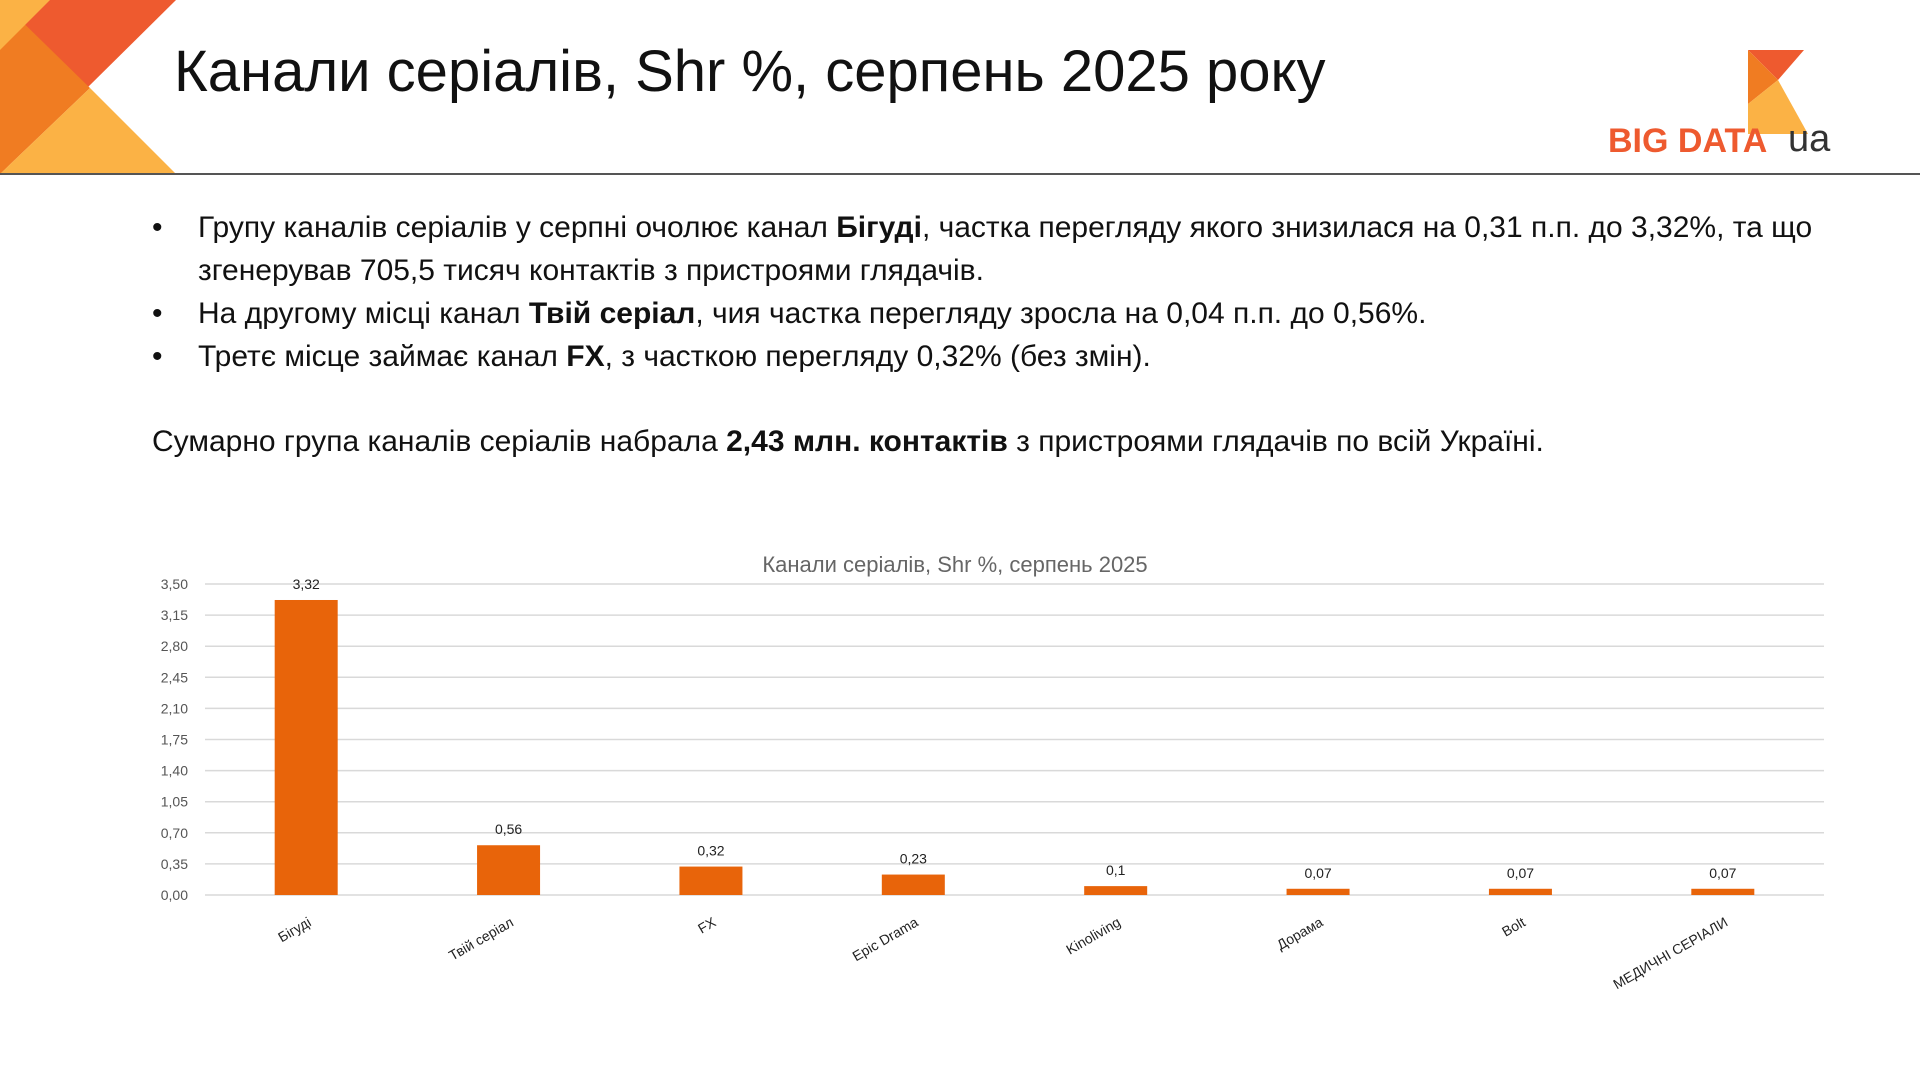 The image size is (1920, 1080). What do you see at coordinates (707, 924) in the screenshot?
I see `x-tick-label: FX` at bounding box center [707, 924].